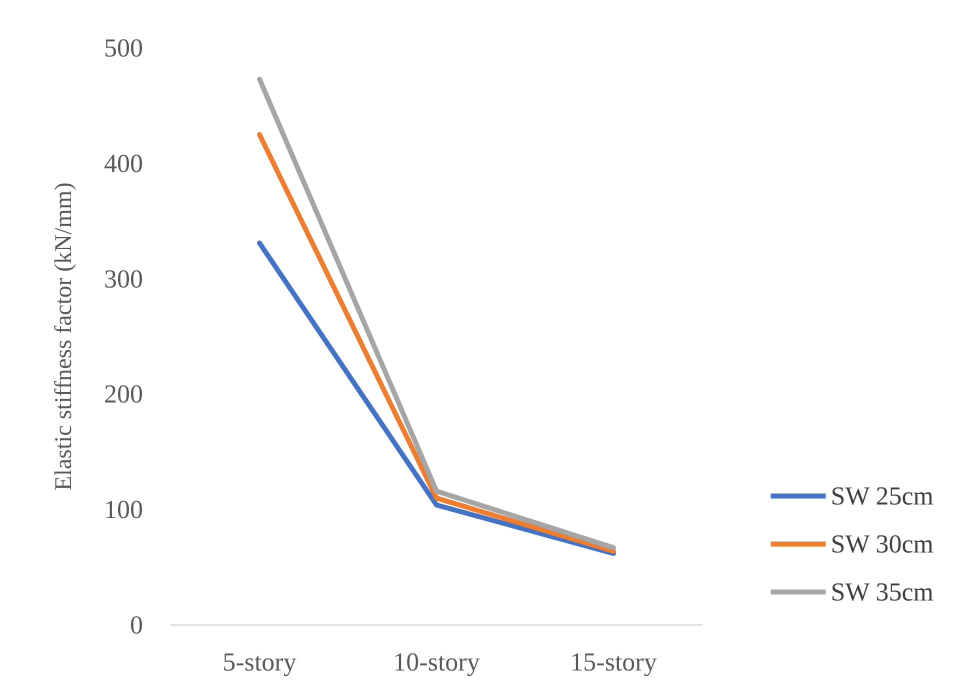 This screenshot has height=699, width=957. Describe the element at coordinates (613, 662) in the screenshot. I see `x-tick-label: 15-story` at that location.